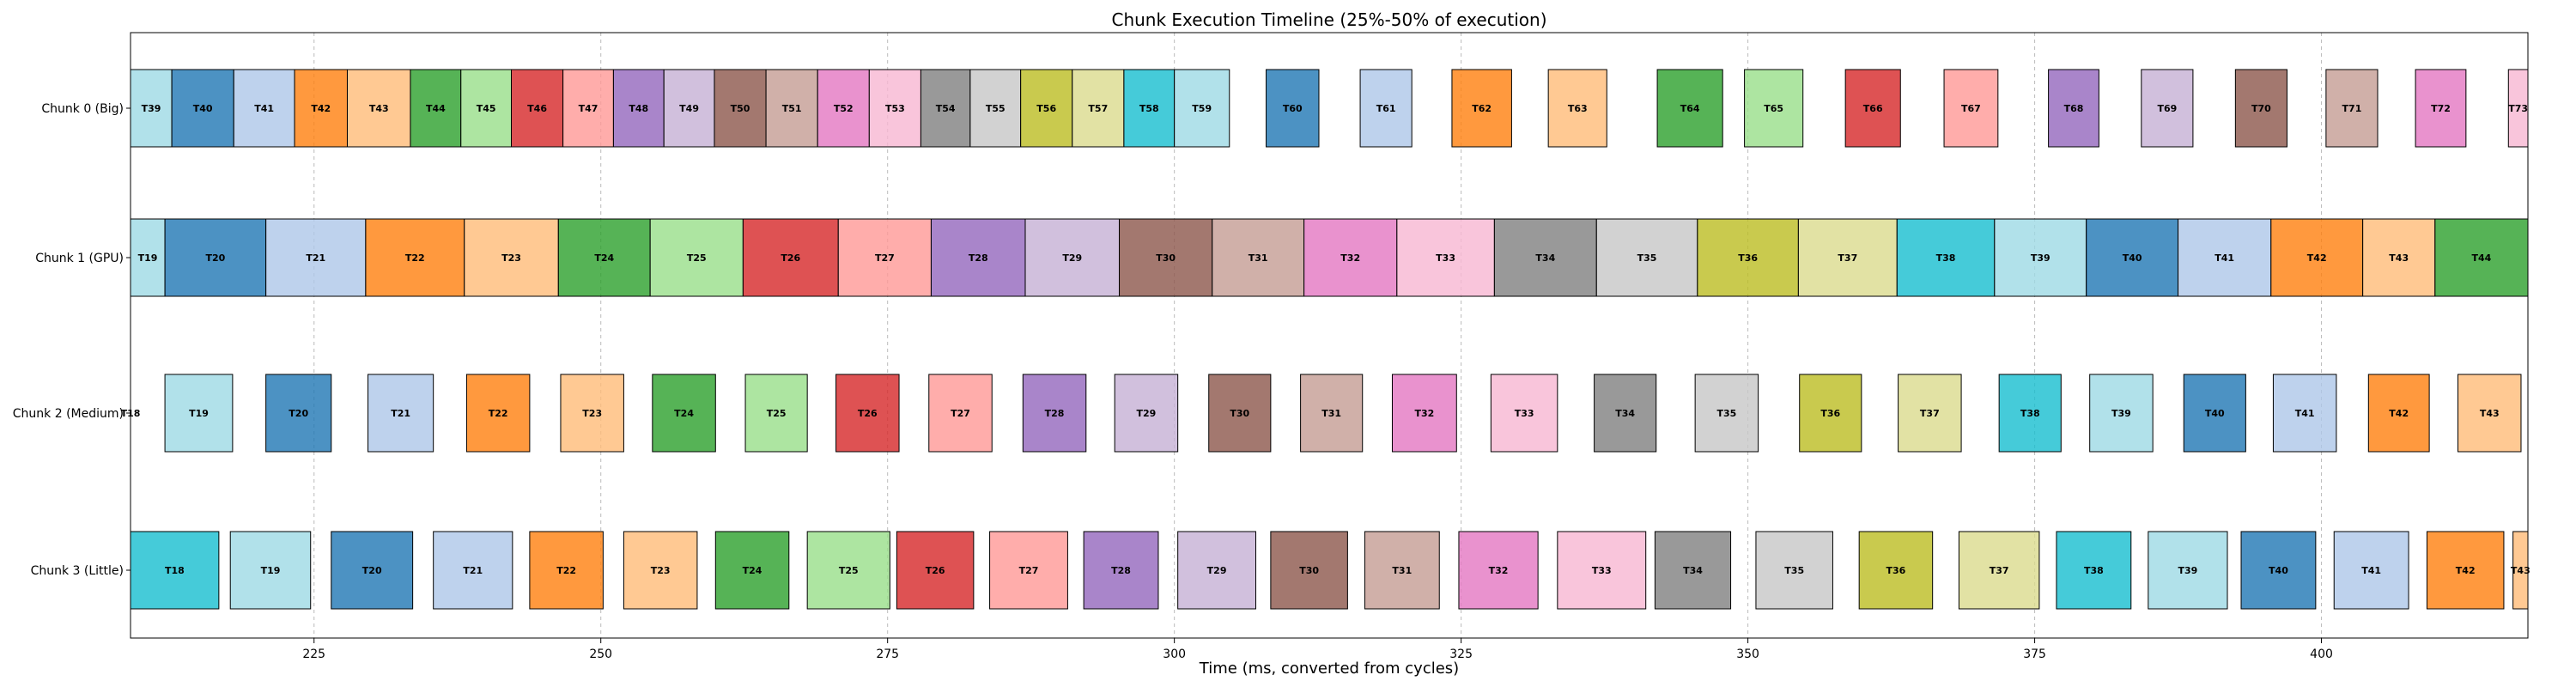 This screenshot has width=2576, height=687. I want to click on task-label: T19, so click(148, 258).